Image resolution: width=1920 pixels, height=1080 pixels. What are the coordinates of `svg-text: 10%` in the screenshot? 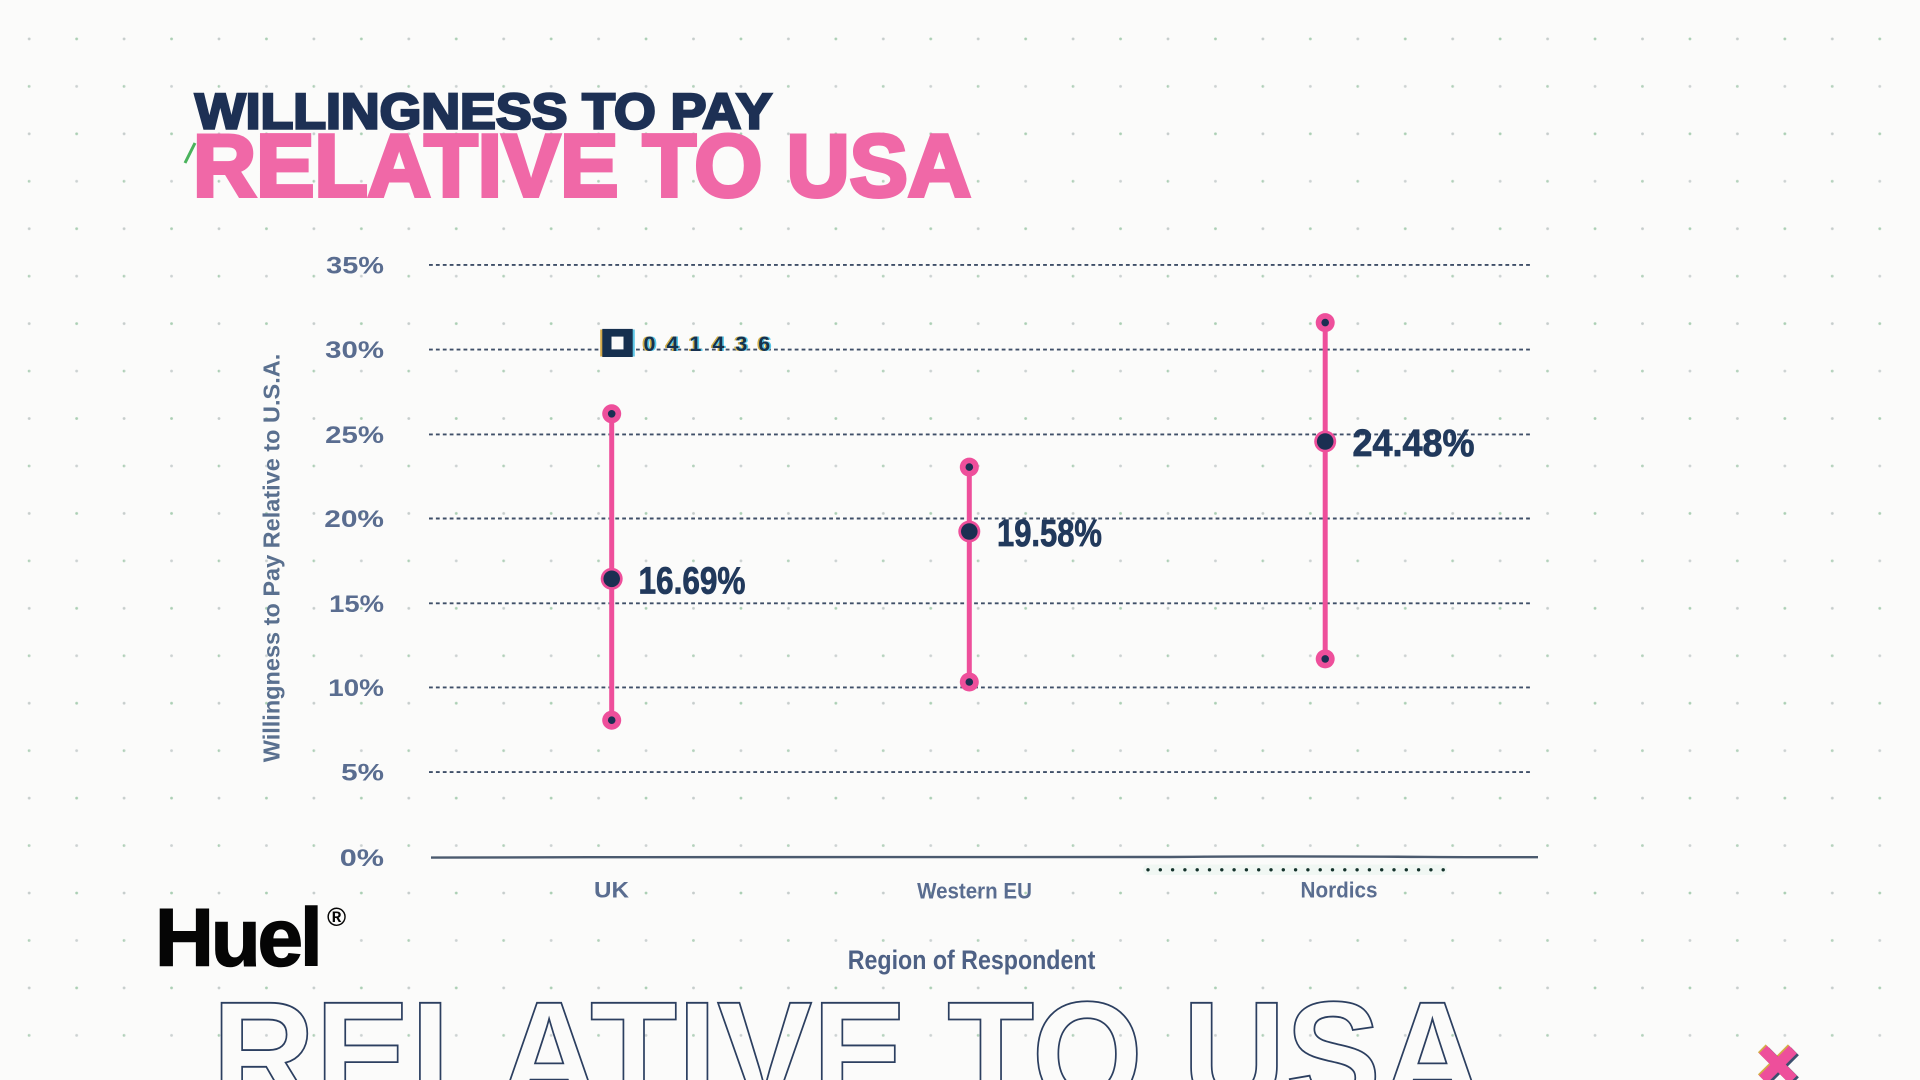 It's located at (356, 688).